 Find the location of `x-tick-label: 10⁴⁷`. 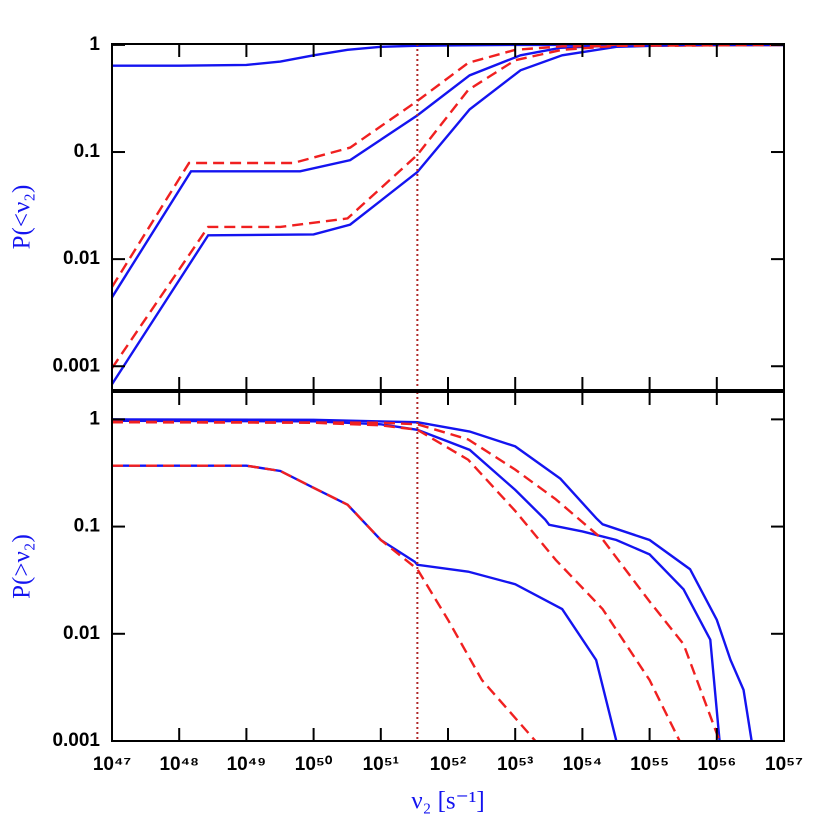

x-tick-label: 10⁴⁷ is located at coordinates (112, 764).